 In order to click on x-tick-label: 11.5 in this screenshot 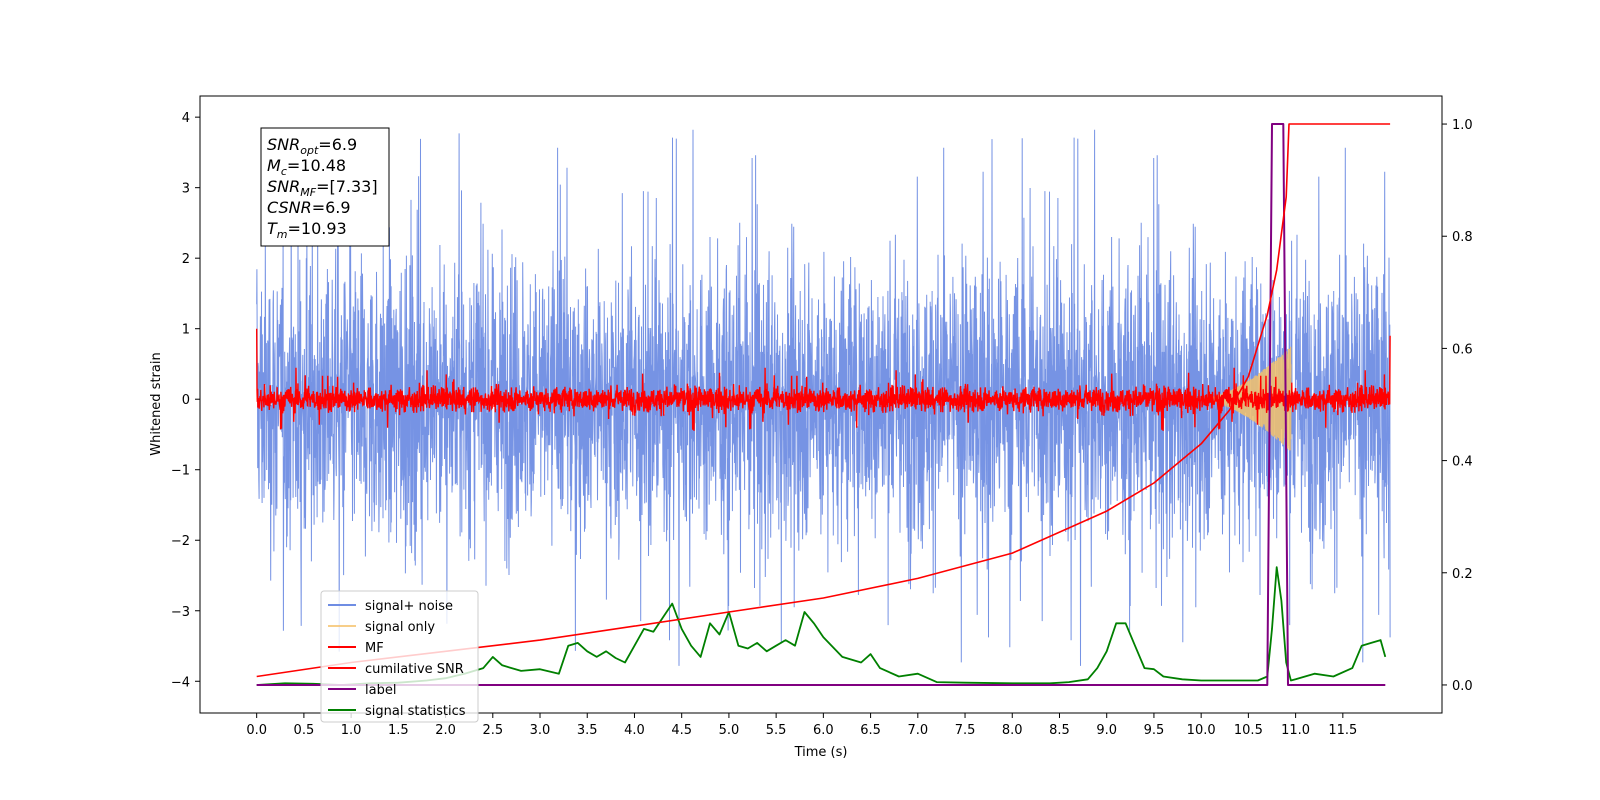, I will do `click(1342, 730)`.